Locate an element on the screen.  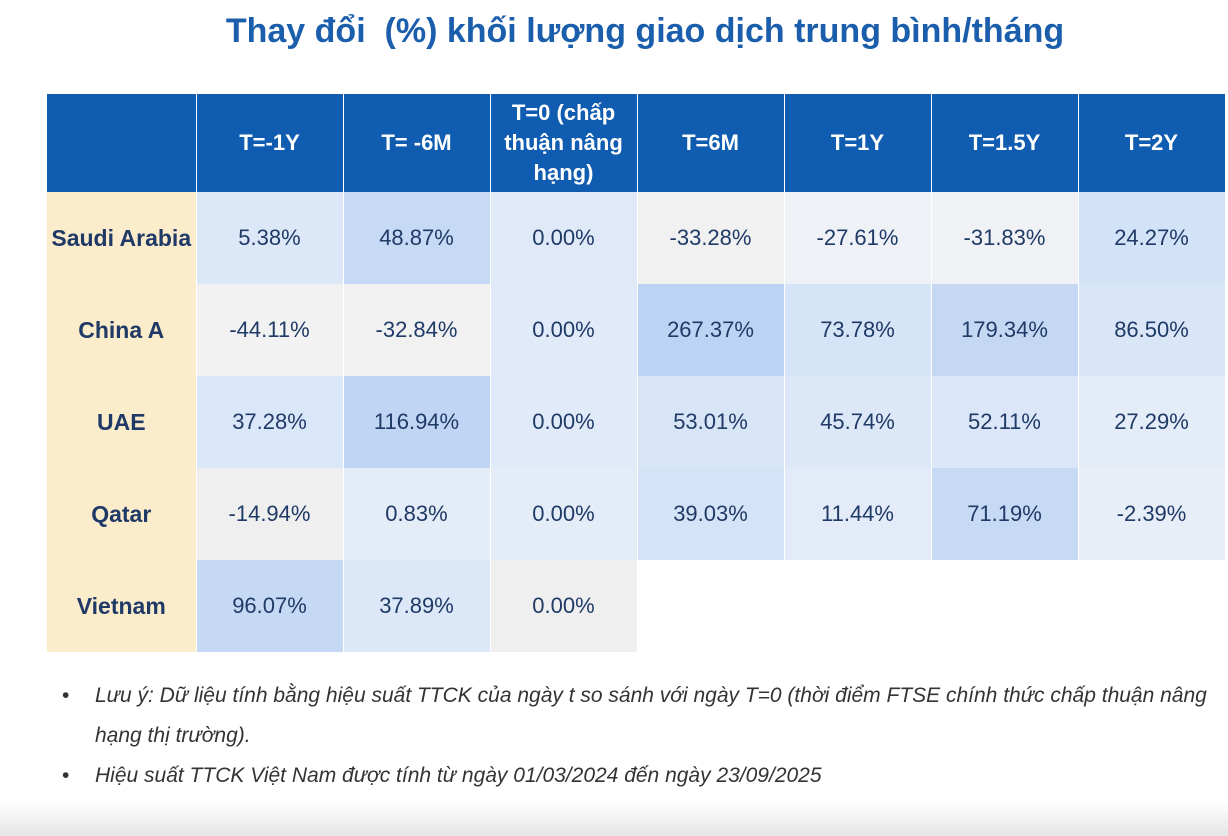
column-header: T=0 (chấp thuận nâng hạng) is located at coordinates (564, 143).